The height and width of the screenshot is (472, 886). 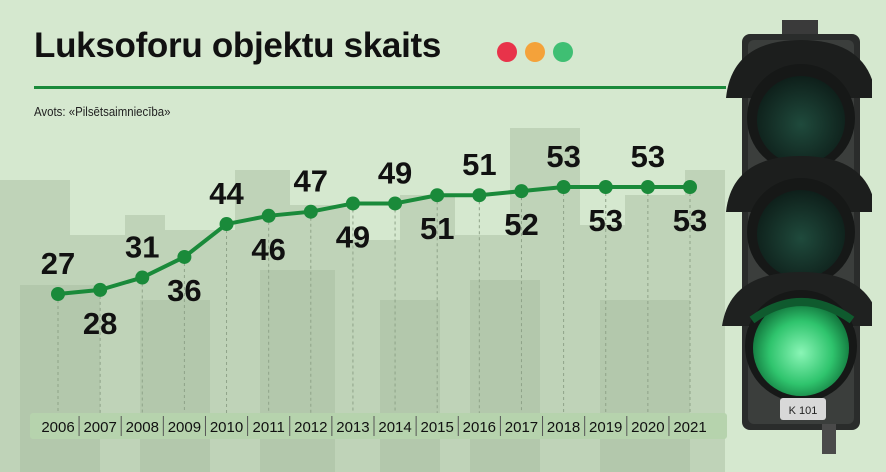 What do you see at coordinates (437, 427) in the screenshot?
I see `x-tick-label: 2015` at bounding box center [437, 427].